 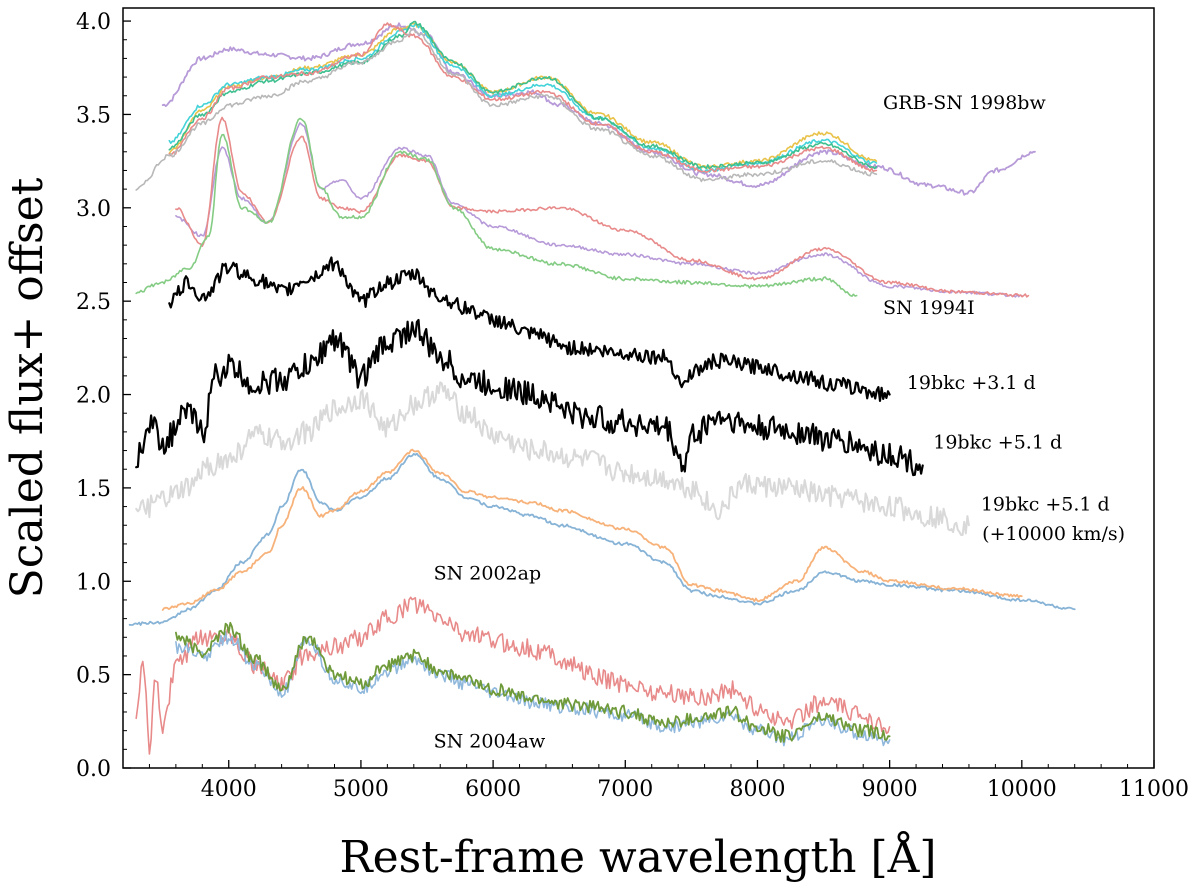 What do you see at coordinates (1154, 789) in the screenshot?
I see `x-tick-label-7: 11000` at bounding box center [1154, 789].